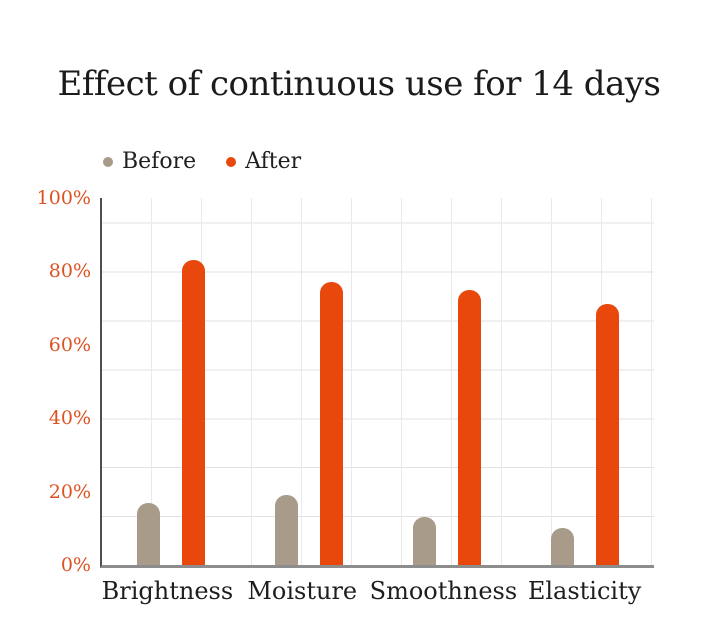 Image resolution: width=718 pixels, height=636 pixels. What do you see at coordinates (443, 591) in the screenshot?
I see `x-axis-label-smoothness: Smoothness` at bounding box center [443, 591].